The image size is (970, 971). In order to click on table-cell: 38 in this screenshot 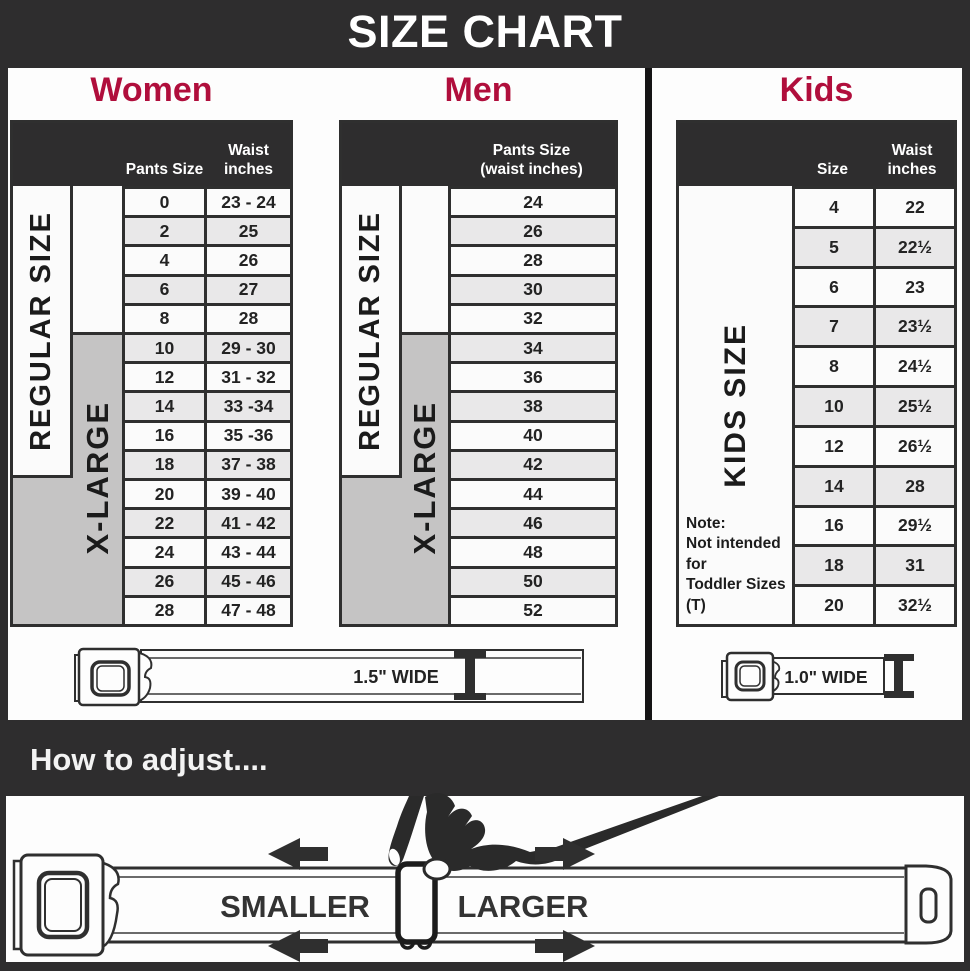, I will do `click(533, 406)`.